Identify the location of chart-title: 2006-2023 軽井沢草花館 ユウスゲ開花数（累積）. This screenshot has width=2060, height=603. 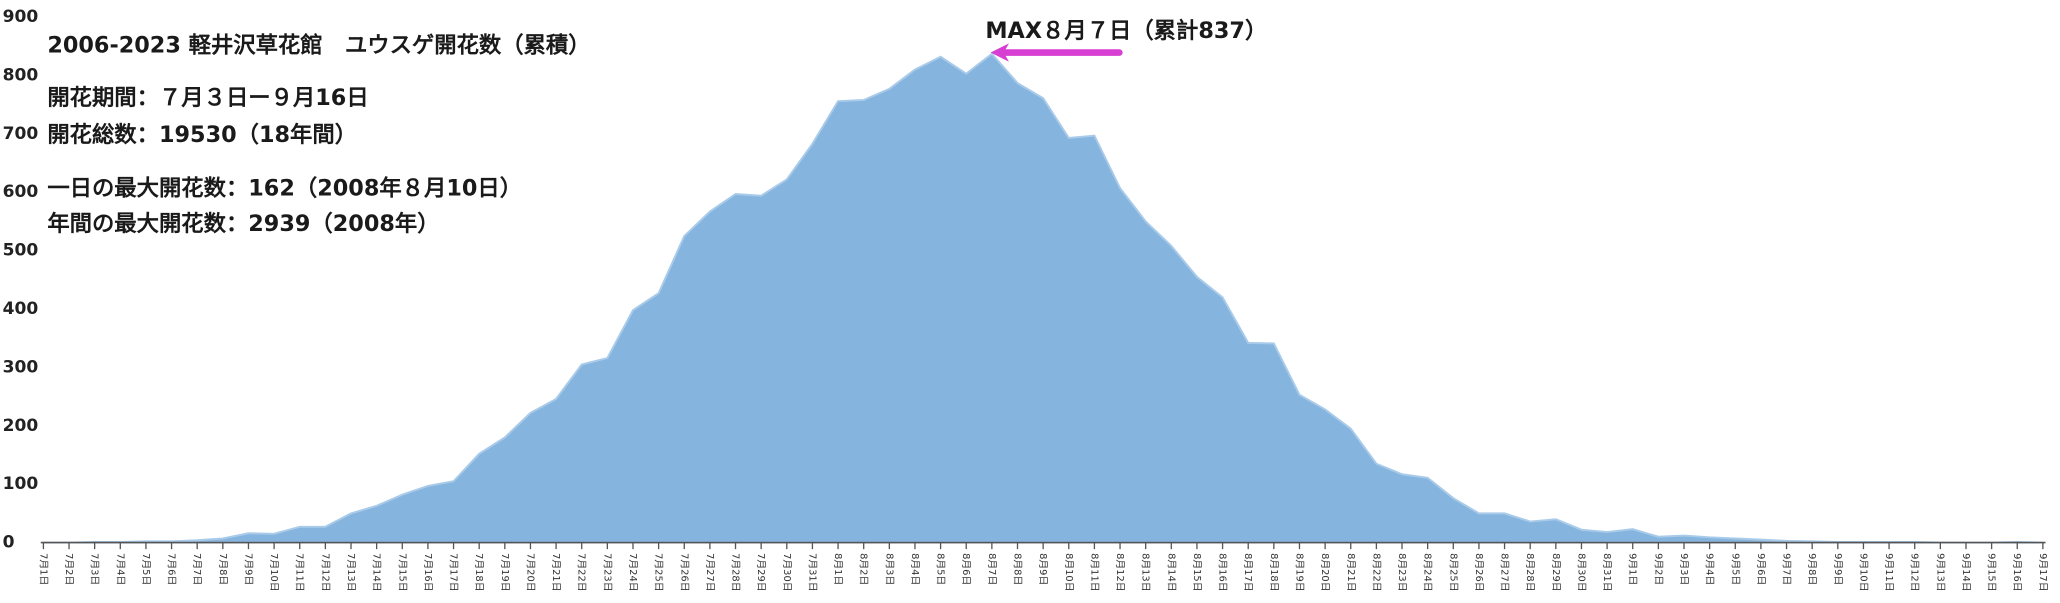
(318, 44).